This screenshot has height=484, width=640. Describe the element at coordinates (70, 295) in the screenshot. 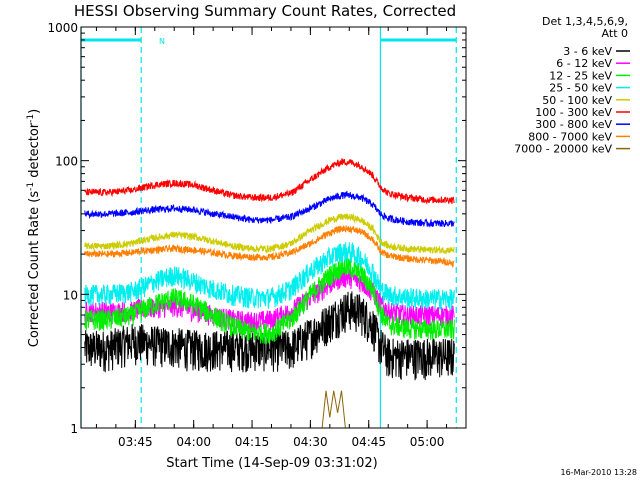

I see `y-tick-label: 10` at that location.